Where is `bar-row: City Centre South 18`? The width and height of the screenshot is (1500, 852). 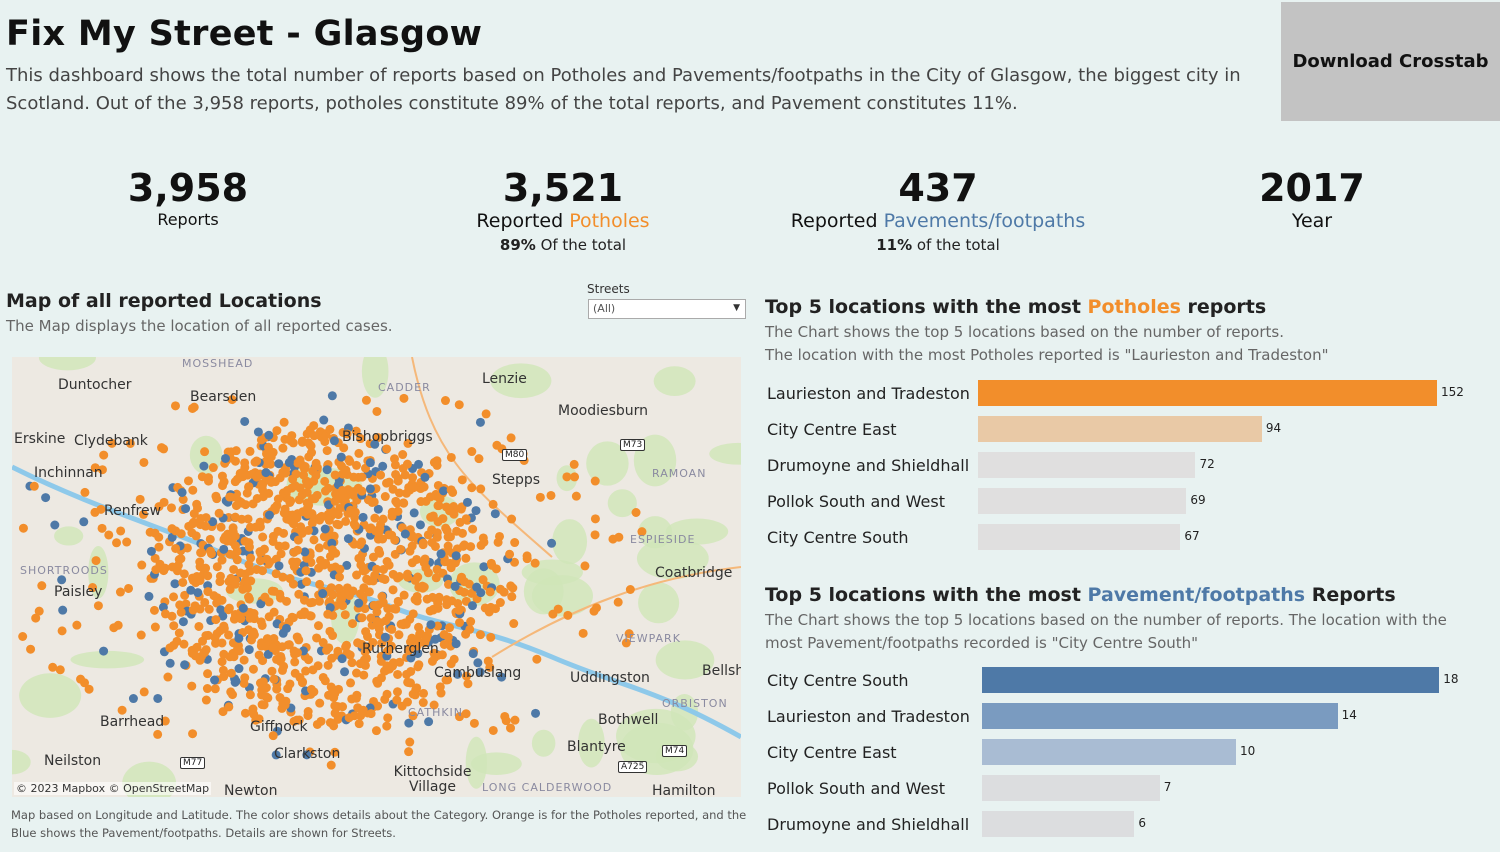 bar-row: City Centre South 18 is located at coordinates (1127, 681).